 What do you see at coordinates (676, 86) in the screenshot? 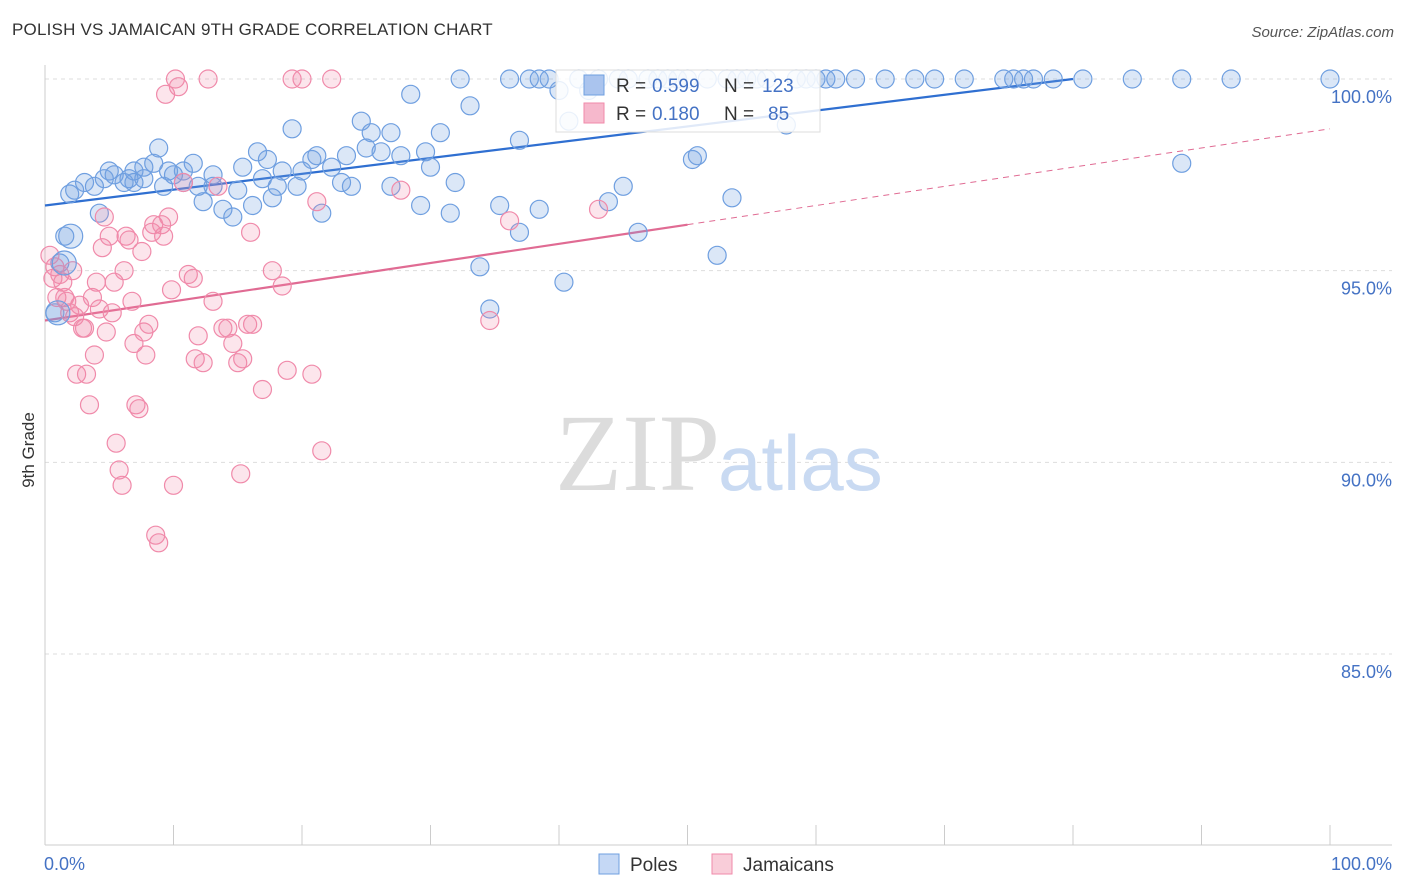
I see `stats-r-value-poles: 0.599` at bounding box center [676, 86].